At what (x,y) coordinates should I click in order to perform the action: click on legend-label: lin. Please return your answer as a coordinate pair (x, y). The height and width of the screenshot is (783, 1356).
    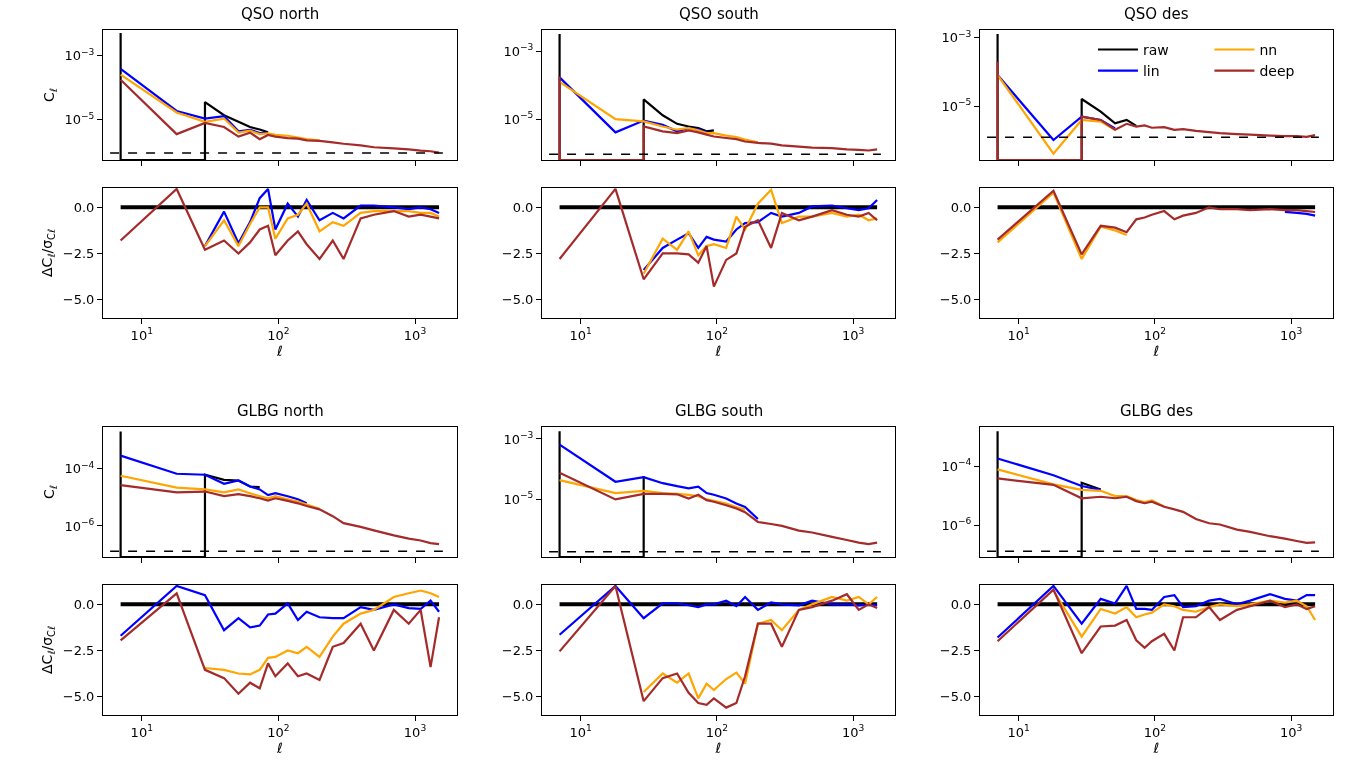
    Looking at the image, I should click on (1151, 71).